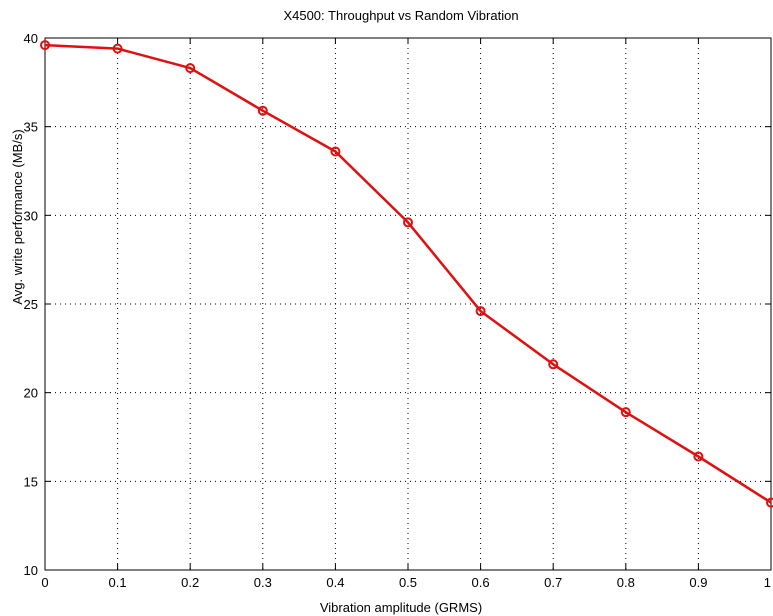  Describe the element at coordinates (401, 607) in the screenshot. I see `x-axis-label: Vibration amplitude (GRMS)` at that location.